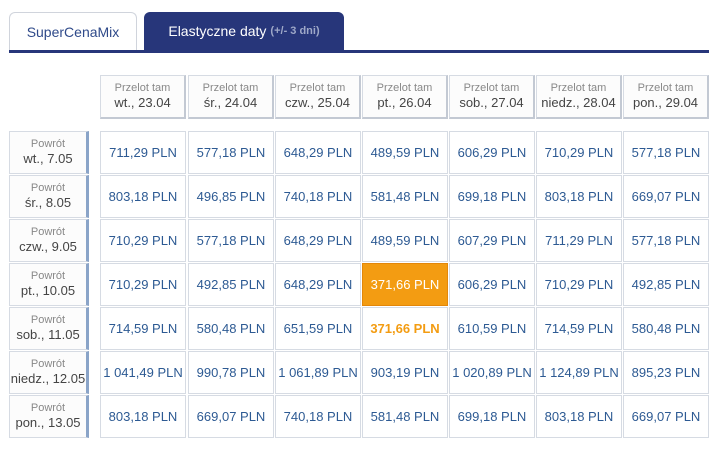  I want to click on price-cell: 903,19 PLN, so click(405, 372).